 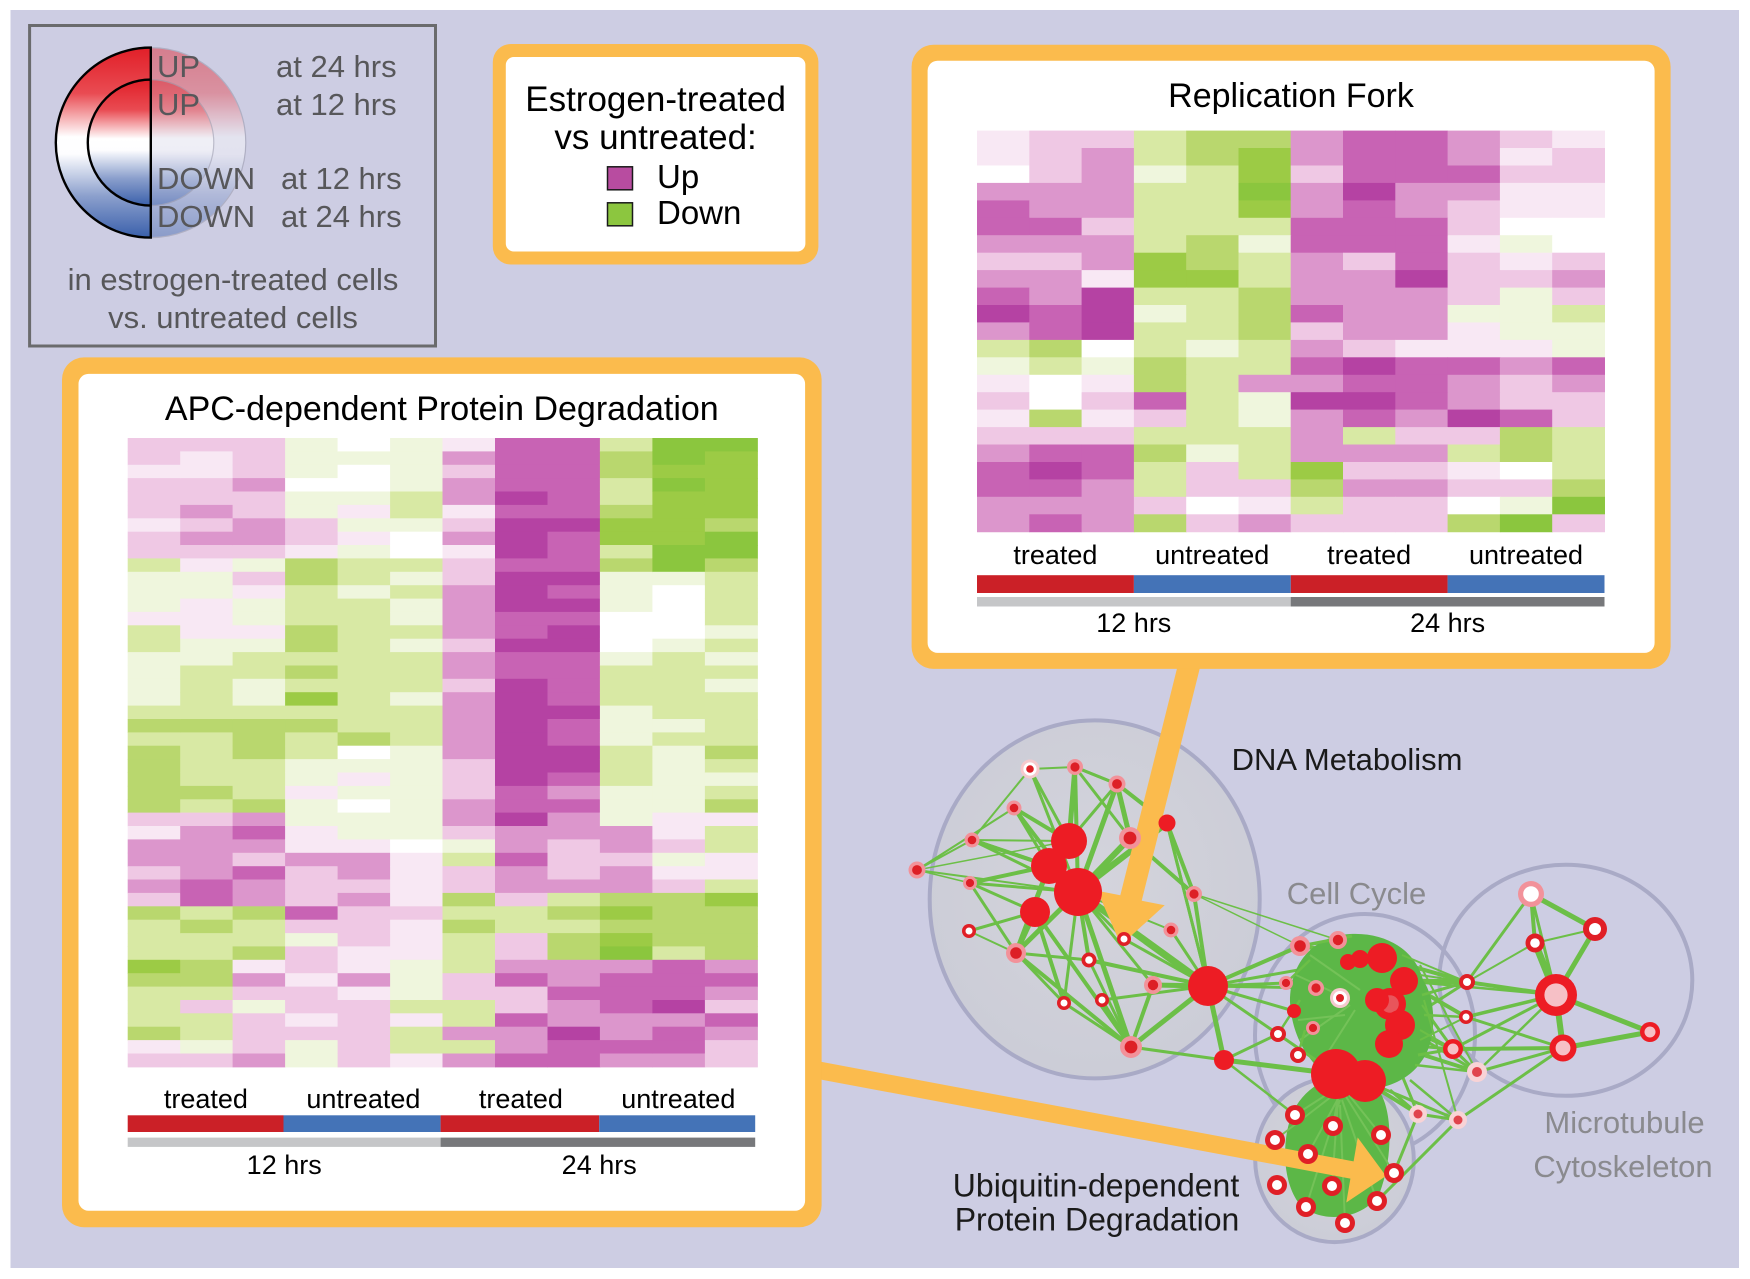 I want to click on svg-text: Up, so click(x=678, y=176).